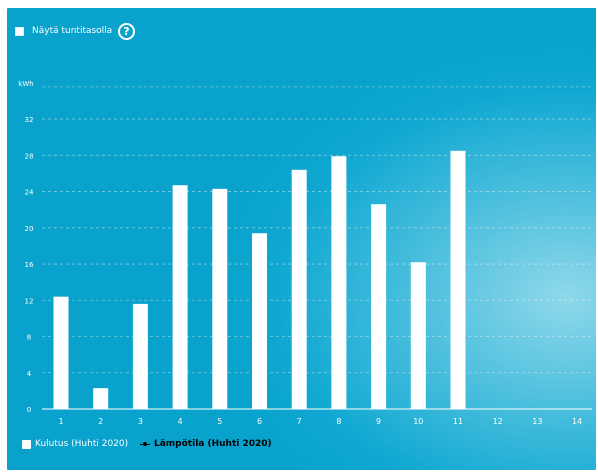 This screenshot has width=598, height=474. I want to click on x-tick-label: 3, so click(140, 421).